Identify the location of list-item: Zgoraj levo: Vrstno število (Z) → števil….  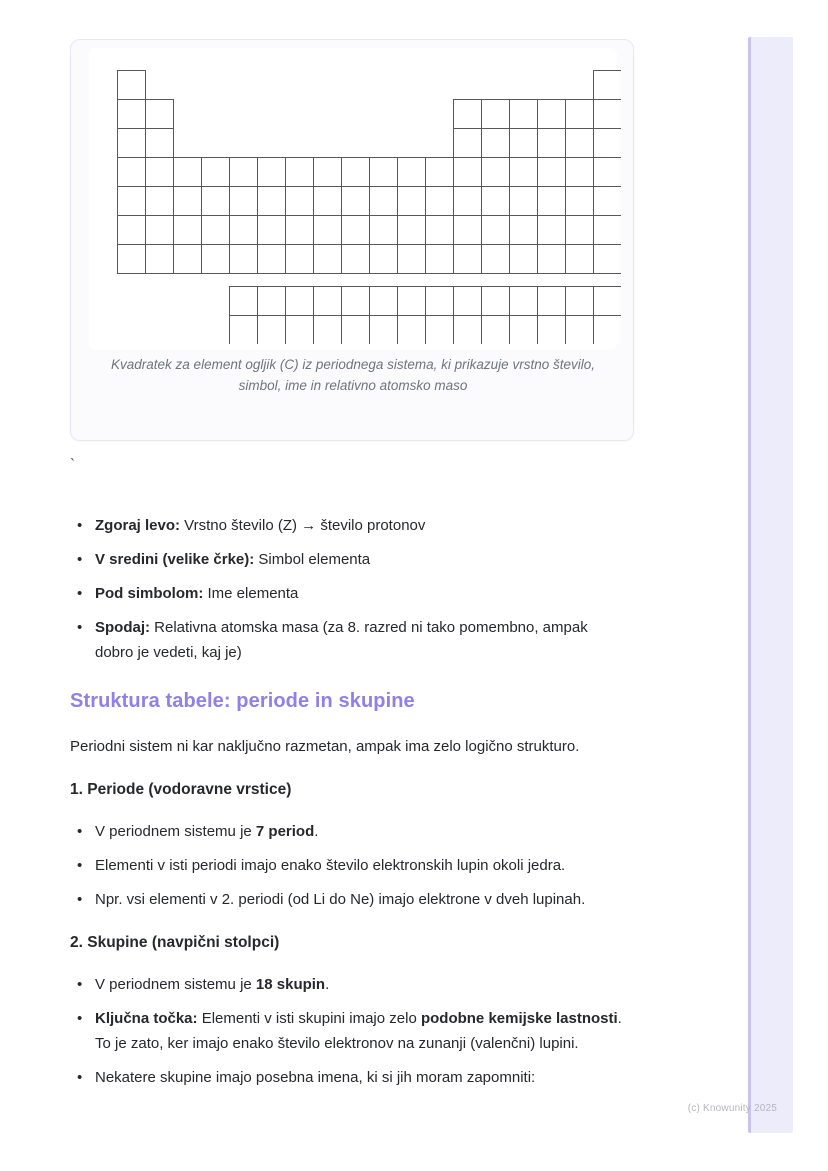
(346, 525).